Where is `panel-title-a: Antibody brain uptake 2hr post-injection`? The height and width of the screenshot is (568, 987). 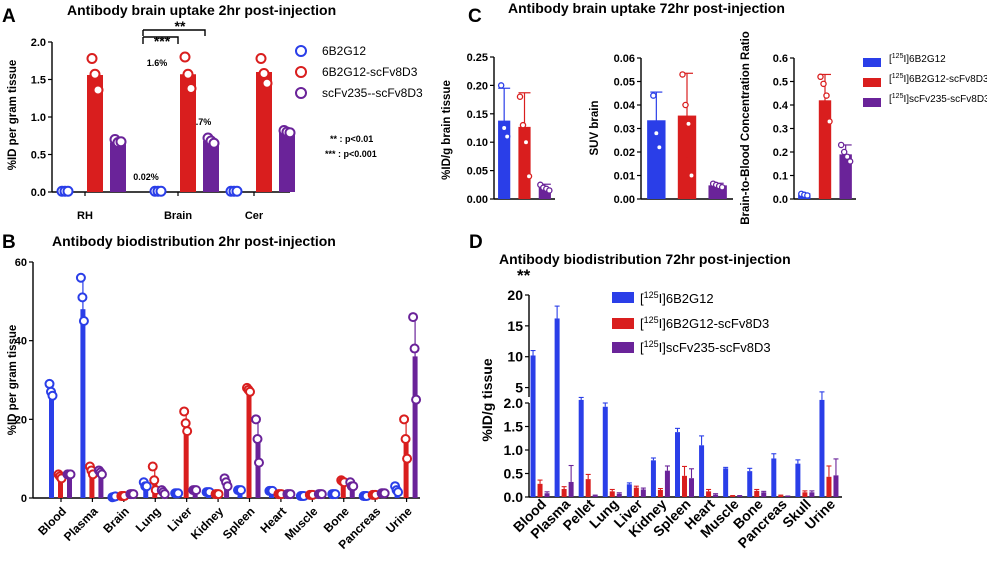
panel-title-a: Antibody brain uptake 2hr post-injection is located at coordinates (201, 10).